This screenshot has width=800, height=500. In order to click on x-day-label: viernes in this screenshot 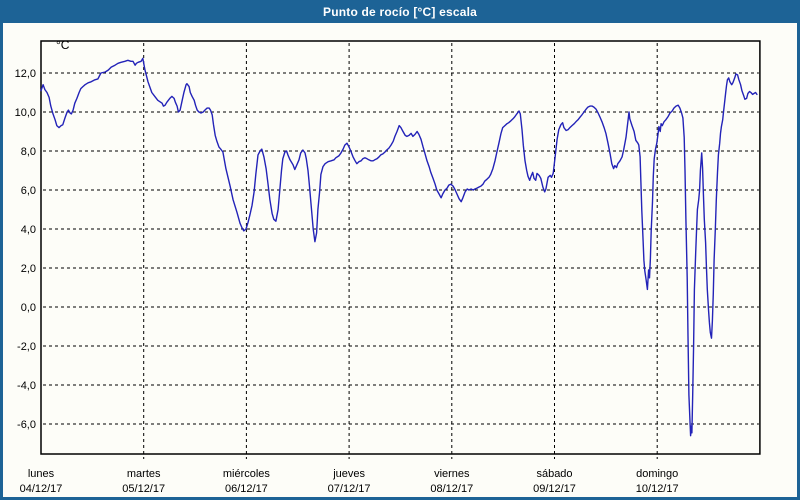, I will do `click(452, 474)`.